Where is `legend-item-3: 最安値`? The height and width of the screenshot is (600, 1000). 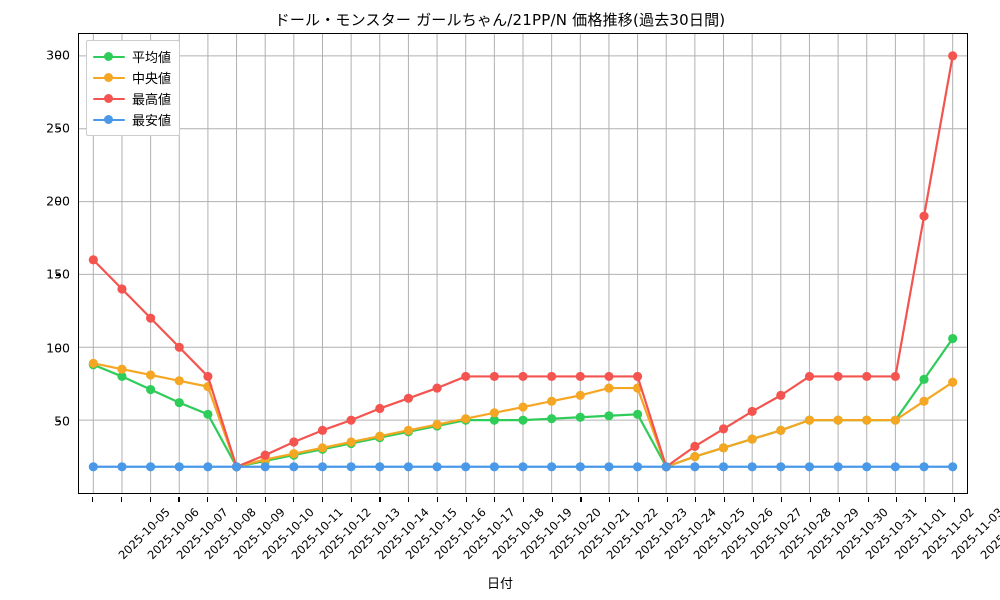 legend-item-3: 最安値 is located at coordinates (132, 119).